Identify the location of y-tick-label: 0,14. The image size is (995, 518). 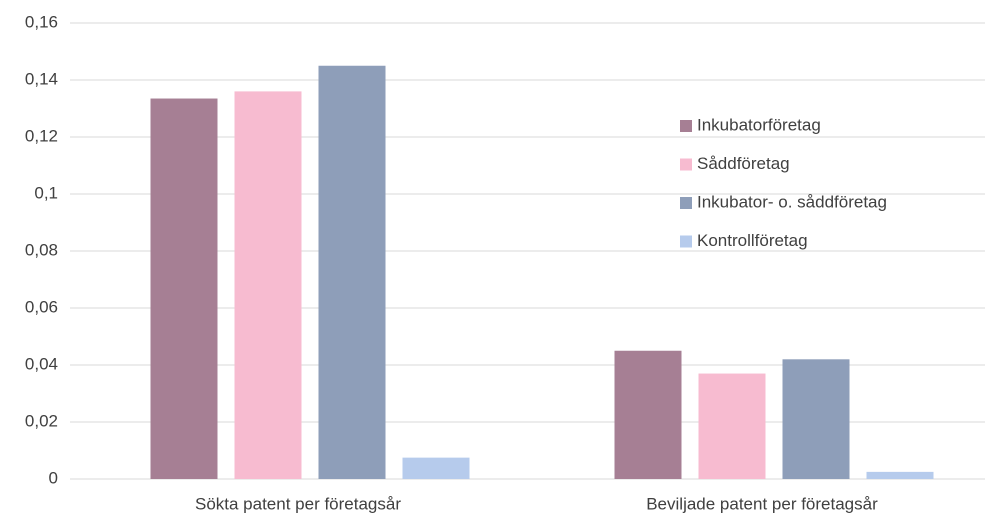
(41, 78).